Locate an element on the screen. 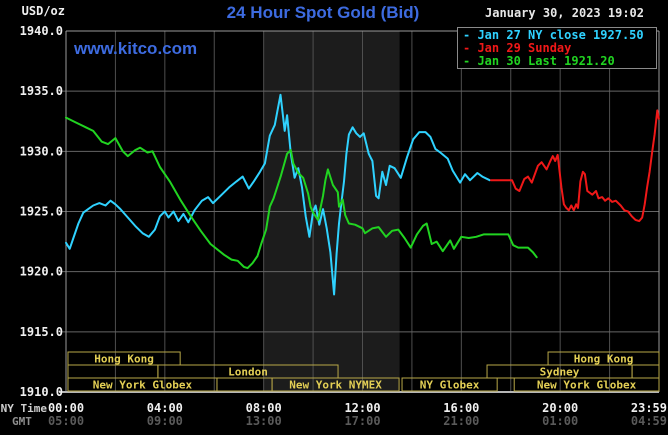  session-label: NY Globex is located at coordinates (450, 385).